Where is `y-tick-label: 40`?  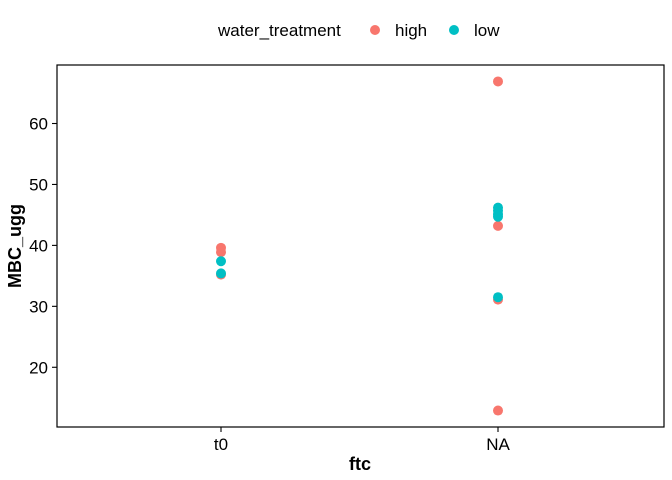
y-tick-label: 40 is located at coordinates (38, 245).